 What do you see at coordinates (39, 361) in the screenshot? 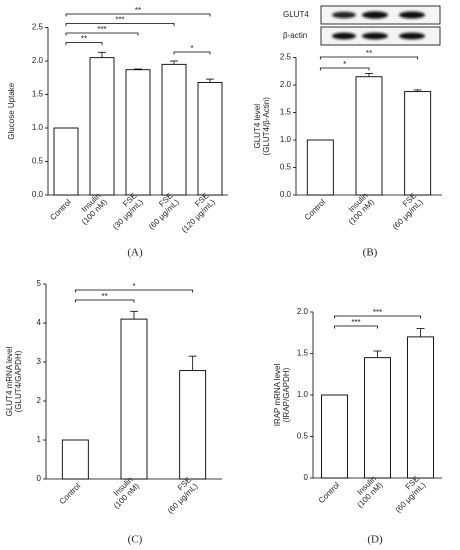
I see `y-tick-label: 3` at bounding box center [39, 361].